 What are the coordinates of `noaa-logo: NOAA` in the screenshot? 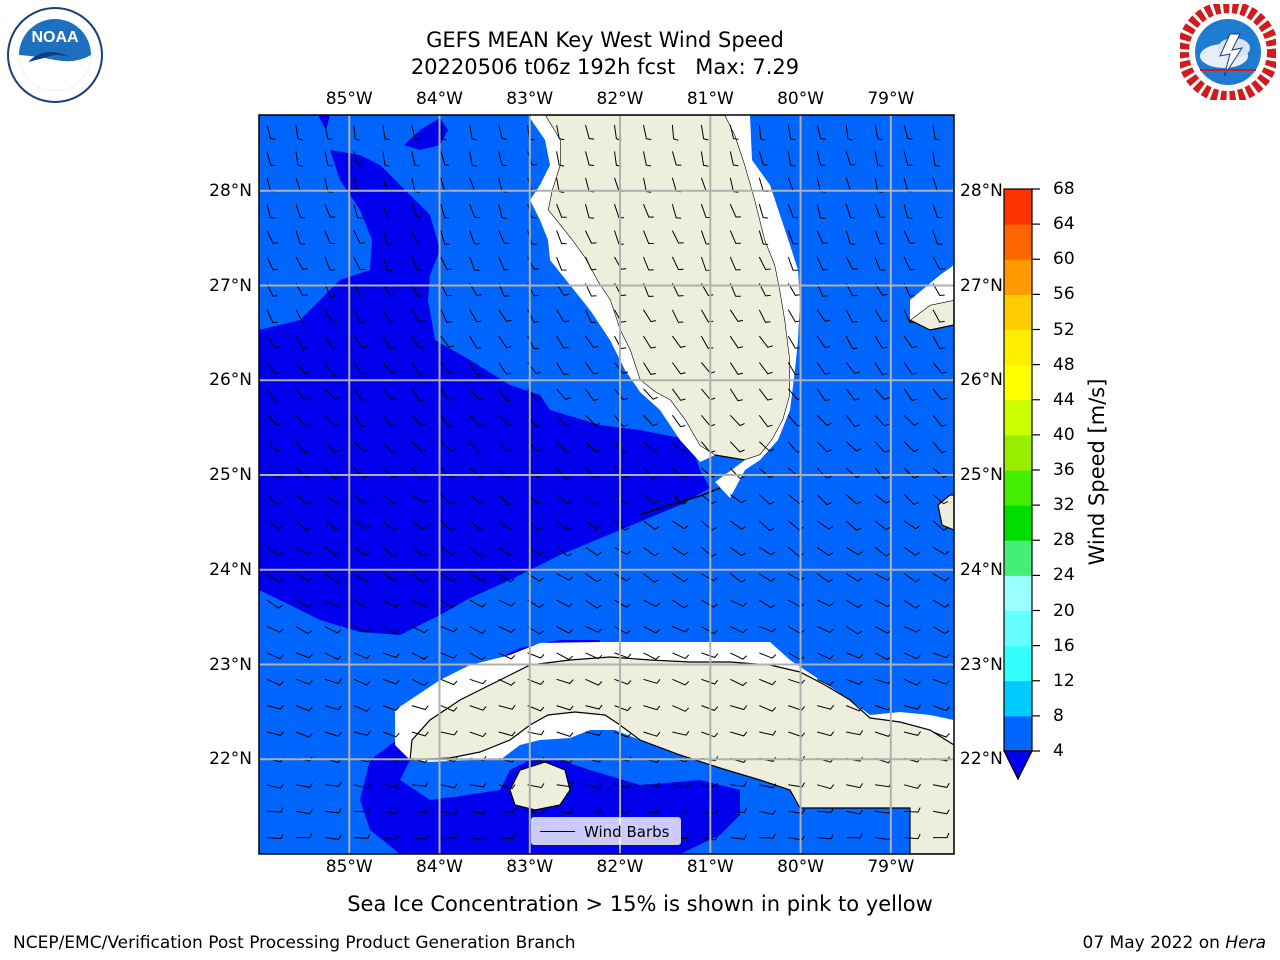 It's located at (55, 57).